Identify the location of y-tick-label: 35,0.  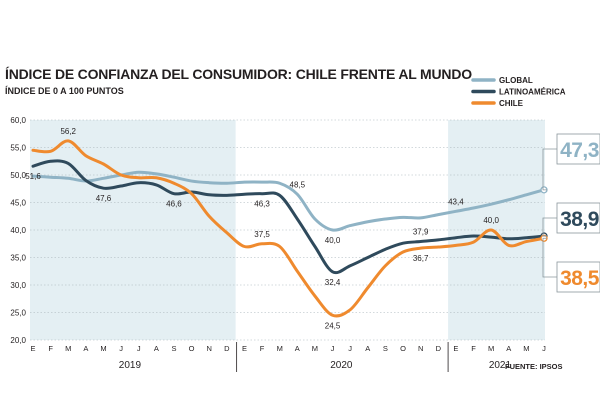
(18, 258).